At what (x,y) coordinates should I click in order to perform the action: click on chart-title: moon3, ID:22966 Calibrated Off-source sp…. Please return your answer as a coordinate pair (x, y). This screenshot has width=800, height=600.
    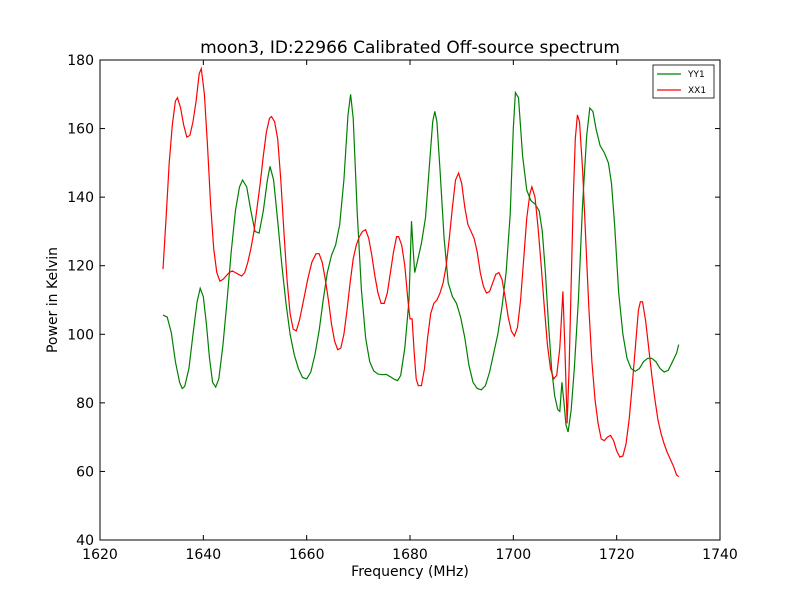
    Looking at the image, I should click on (410, 48).